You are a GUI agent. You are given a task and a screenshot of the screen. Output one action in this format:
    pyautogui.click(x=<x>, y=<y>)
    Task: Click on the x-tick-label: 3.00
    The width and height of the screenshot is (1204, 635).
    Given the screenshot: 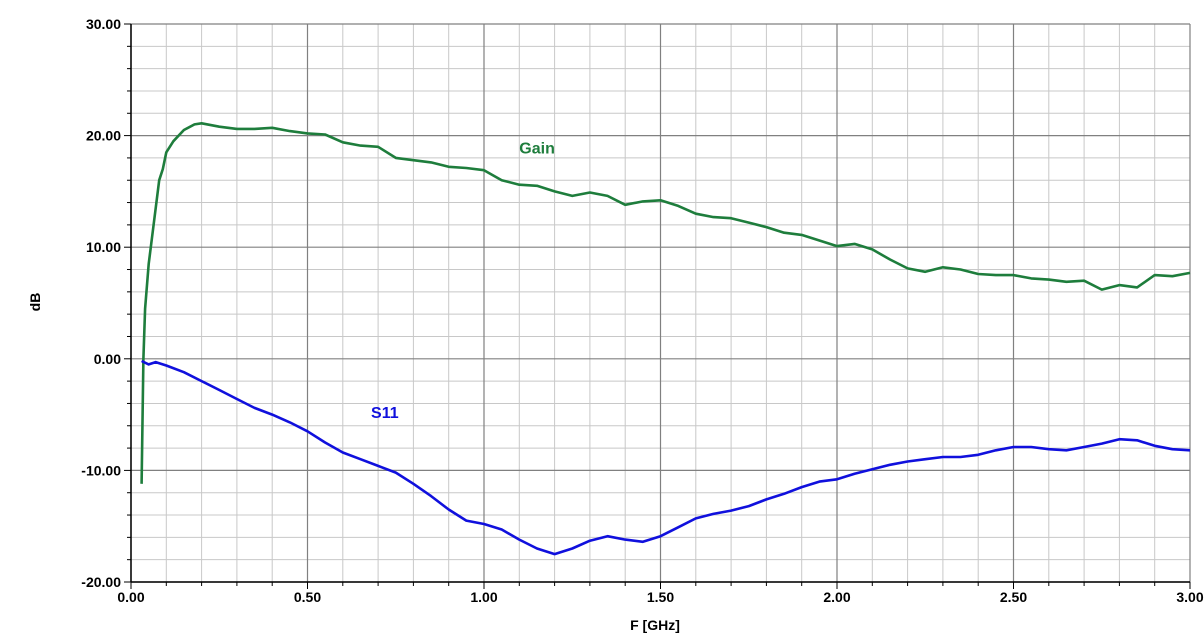 What is the action you would take?
    pyautogui.click(x=1189, y=597)
    